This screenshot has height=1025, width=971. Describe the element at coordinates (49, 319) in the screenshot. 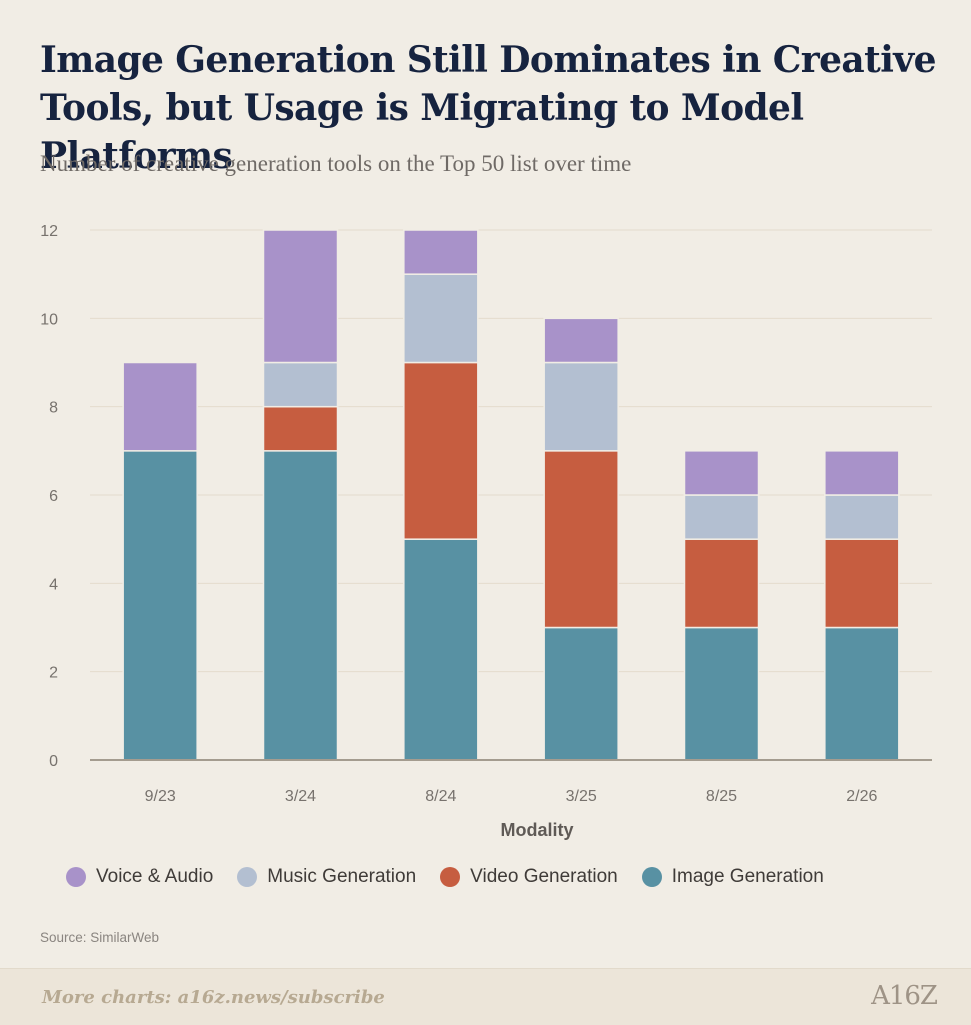

I see `y-tick-label-10: 10` at that location.